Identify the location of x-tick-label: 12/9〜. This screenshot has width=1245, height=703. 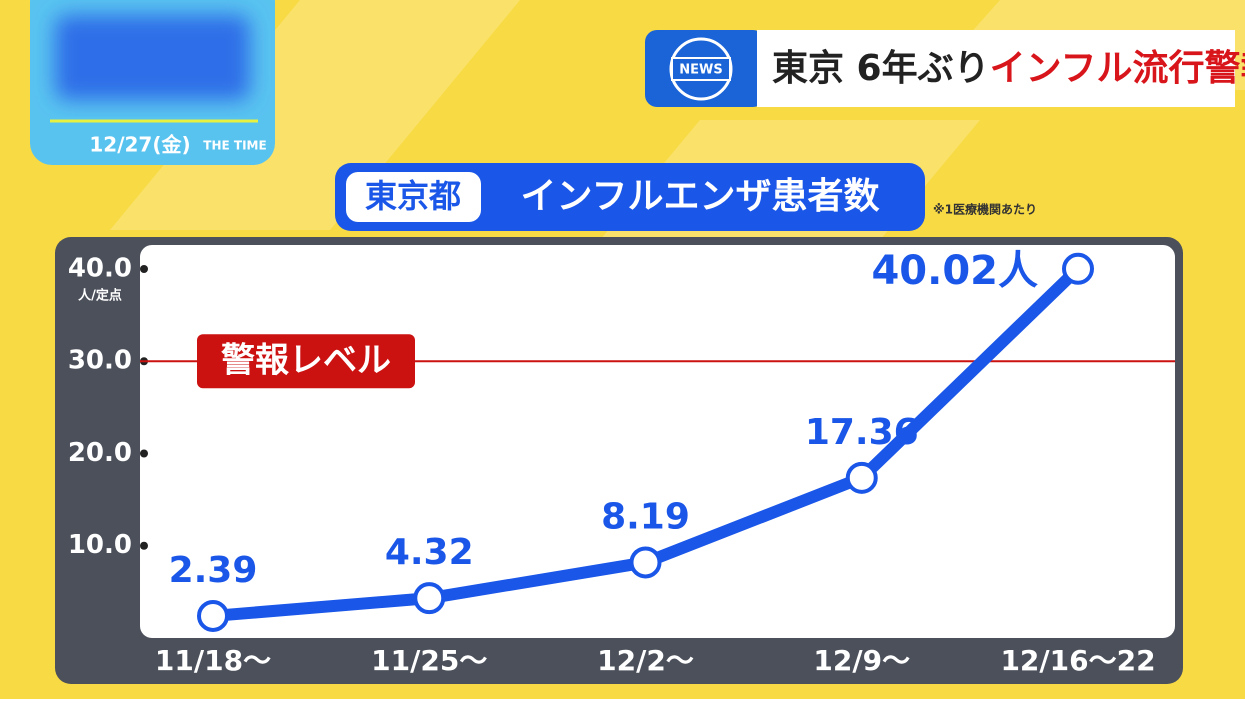
(861, 660).